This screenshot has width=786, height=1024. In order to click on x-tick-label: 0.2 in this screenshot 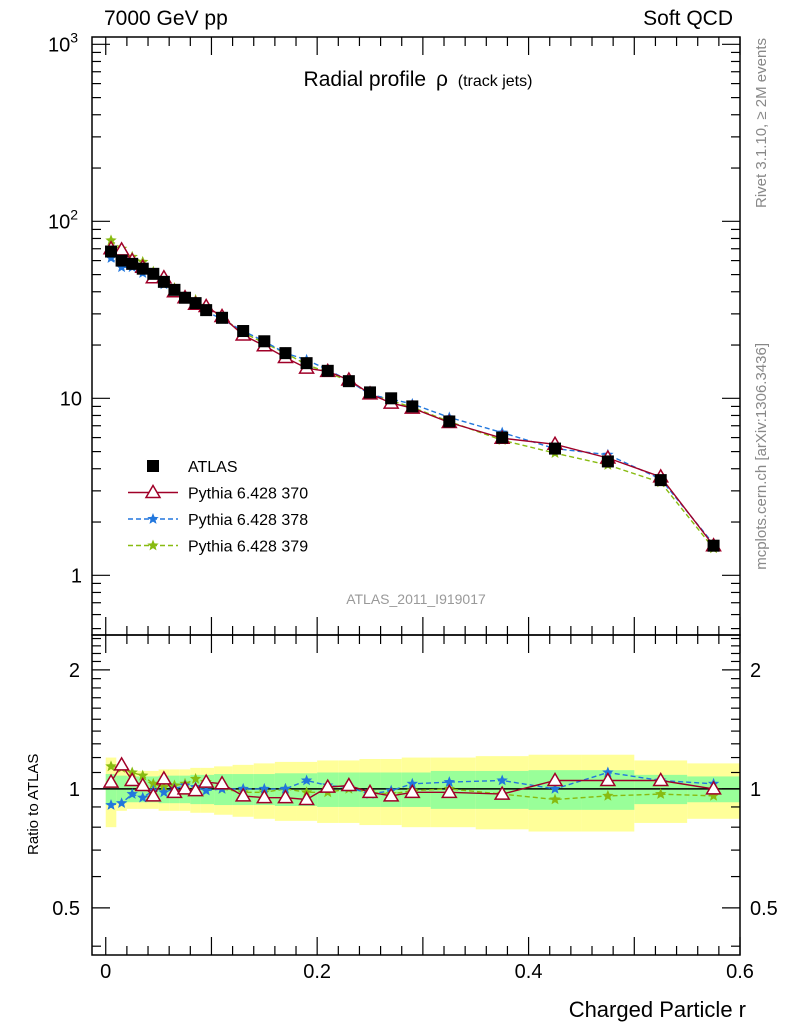, I will do `click(317, 972)`.